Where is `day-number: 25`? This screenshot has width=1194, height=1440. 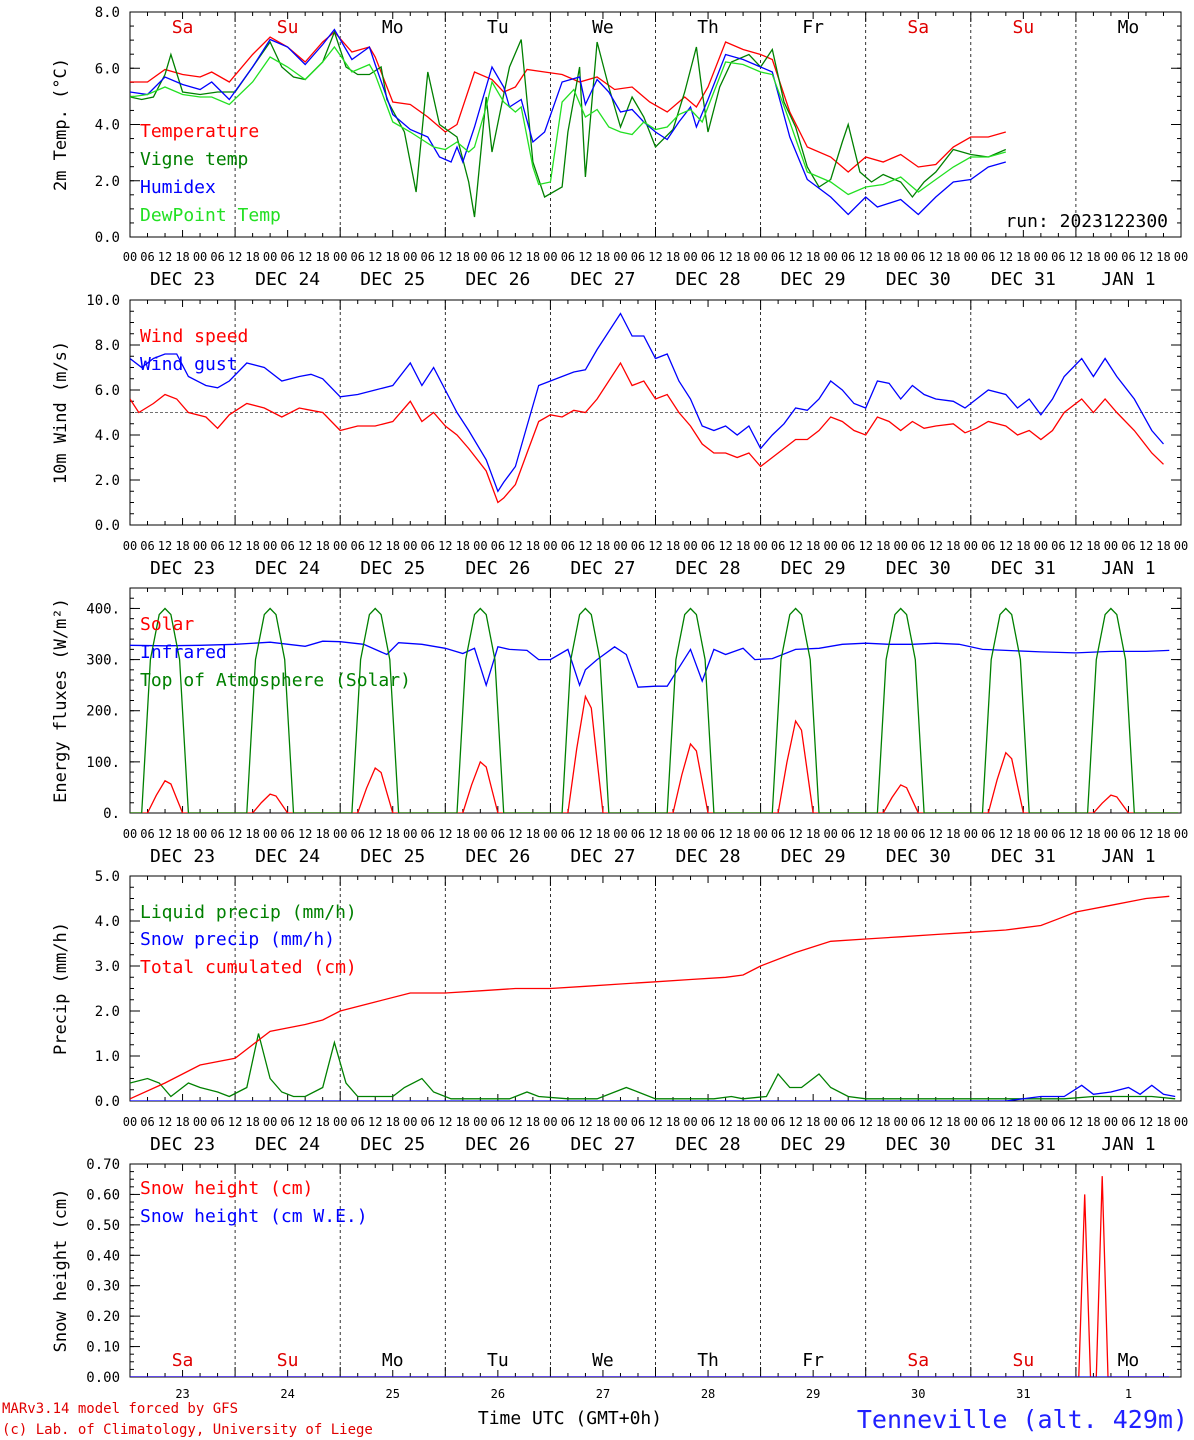
day-number: 25 is located at coordinates (393, 1394).